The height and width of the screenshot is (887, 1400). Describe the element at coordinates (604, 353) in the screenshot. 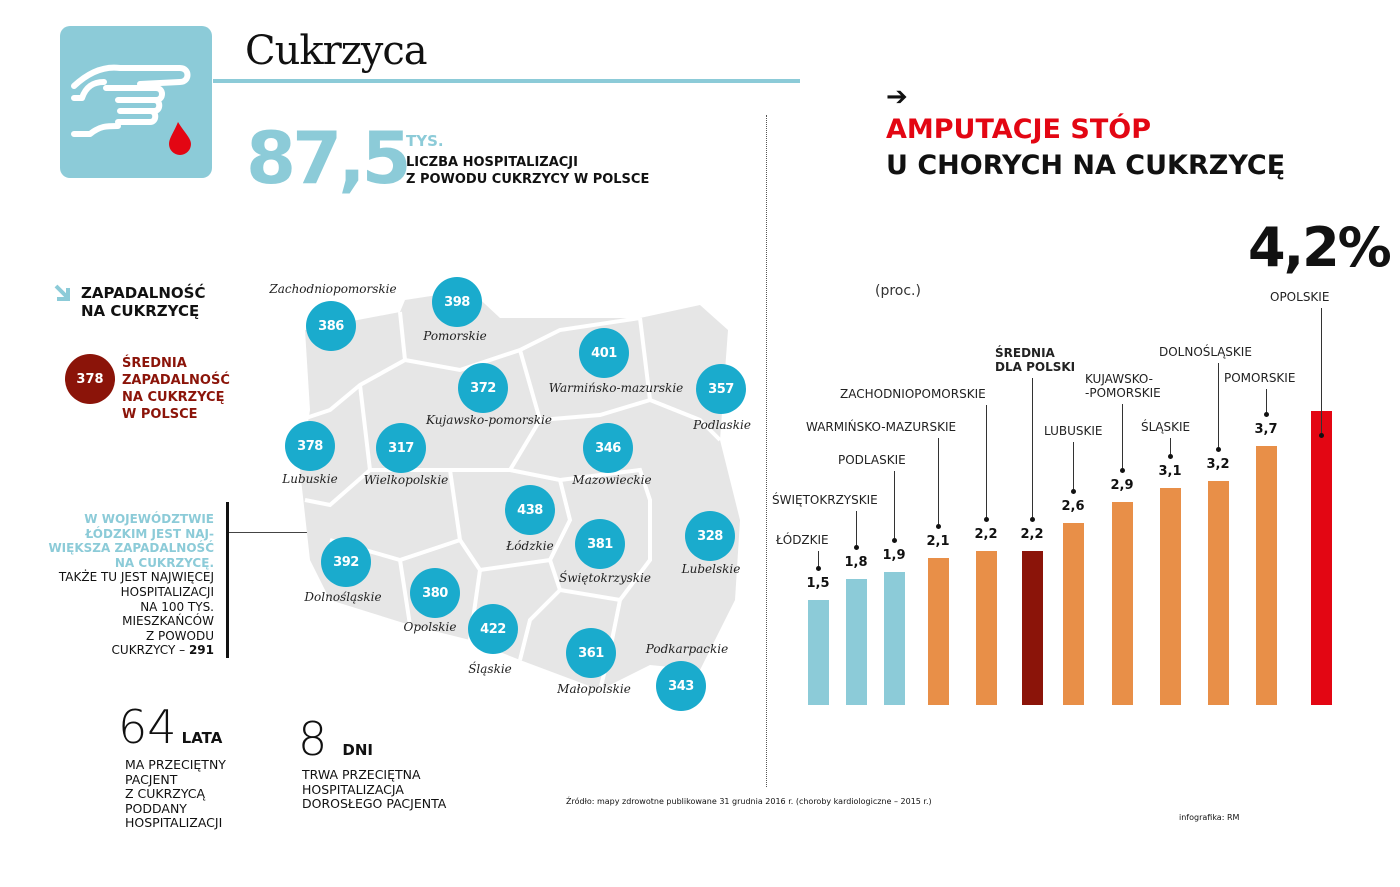

I see `region-value-warminsko-mazurskie: 401` at that location.